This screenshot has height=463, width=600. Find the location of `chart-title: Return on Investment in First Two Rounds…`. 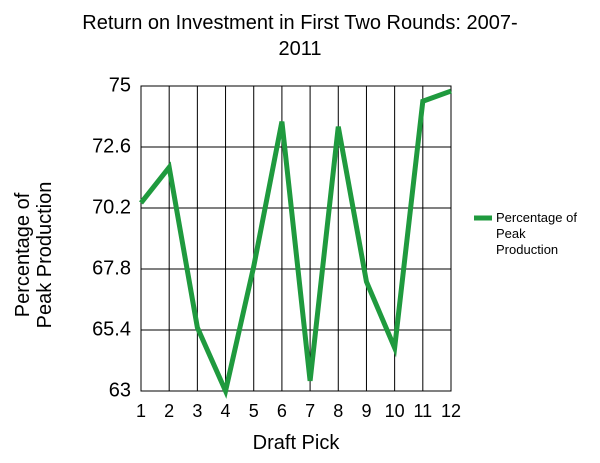

chart-title: Return on Investment in First Two Rounds… is located at coordinates (300, 36).